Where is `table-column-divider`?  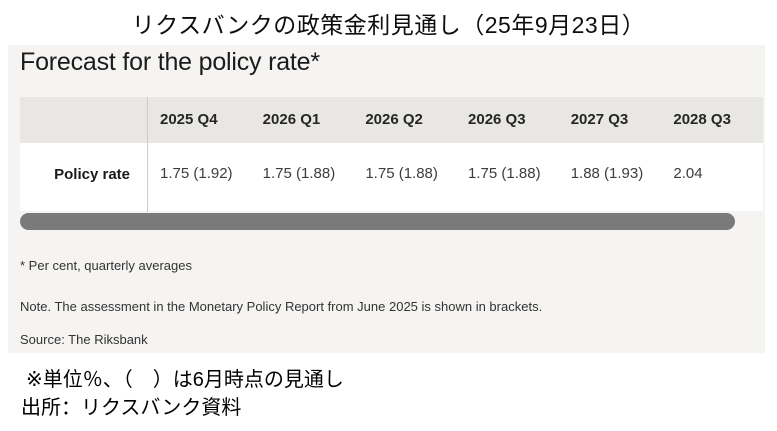 table-column-divider is located at coordinates (147, 154).